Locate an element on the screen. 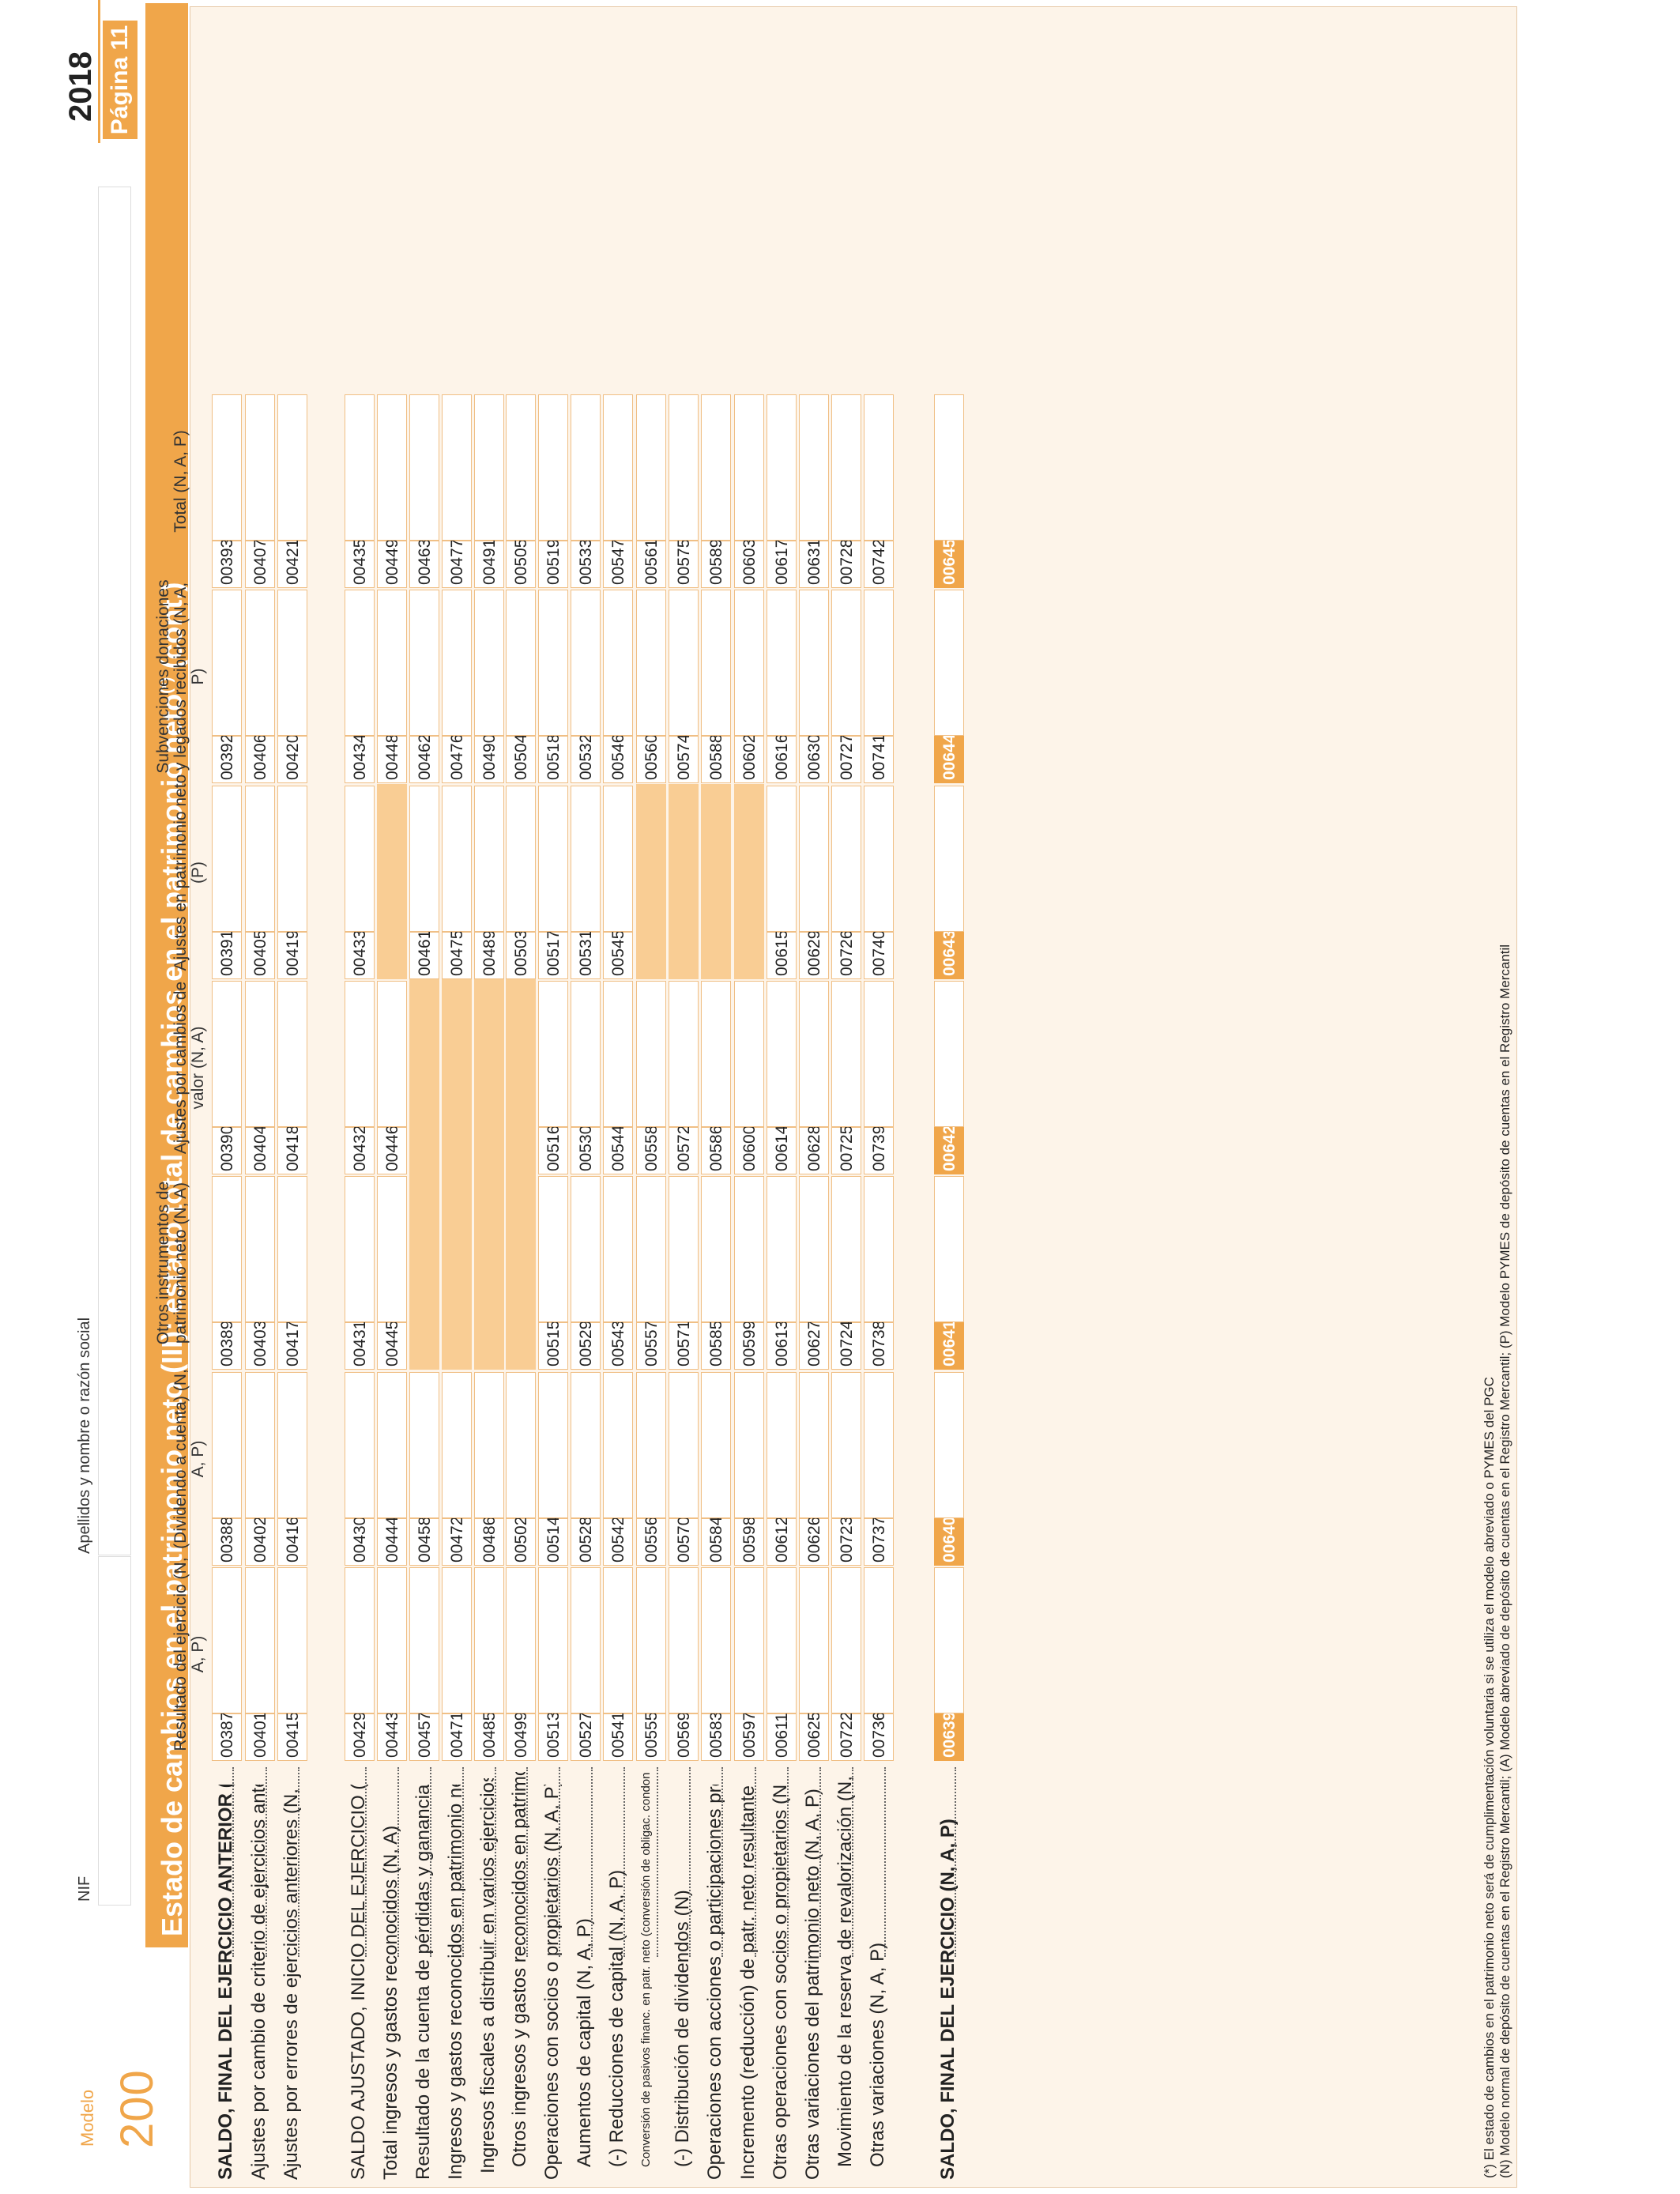 This screenshot has height=2194, width=1680. nif-field is located at coordinates (114, 1731).